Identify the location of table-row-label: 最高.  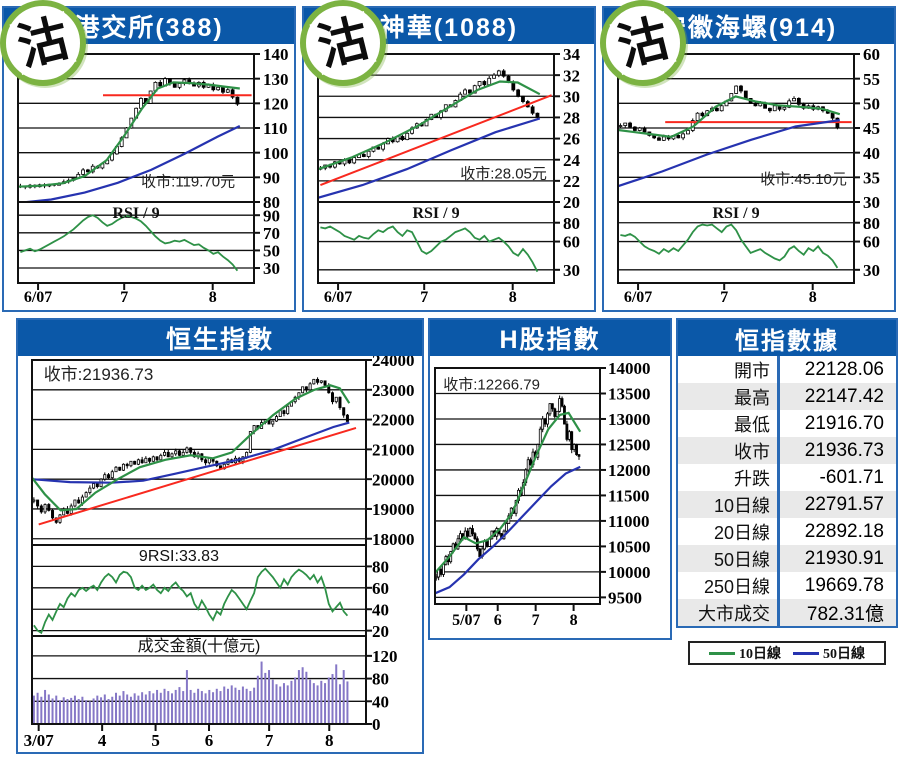
(752, 397).